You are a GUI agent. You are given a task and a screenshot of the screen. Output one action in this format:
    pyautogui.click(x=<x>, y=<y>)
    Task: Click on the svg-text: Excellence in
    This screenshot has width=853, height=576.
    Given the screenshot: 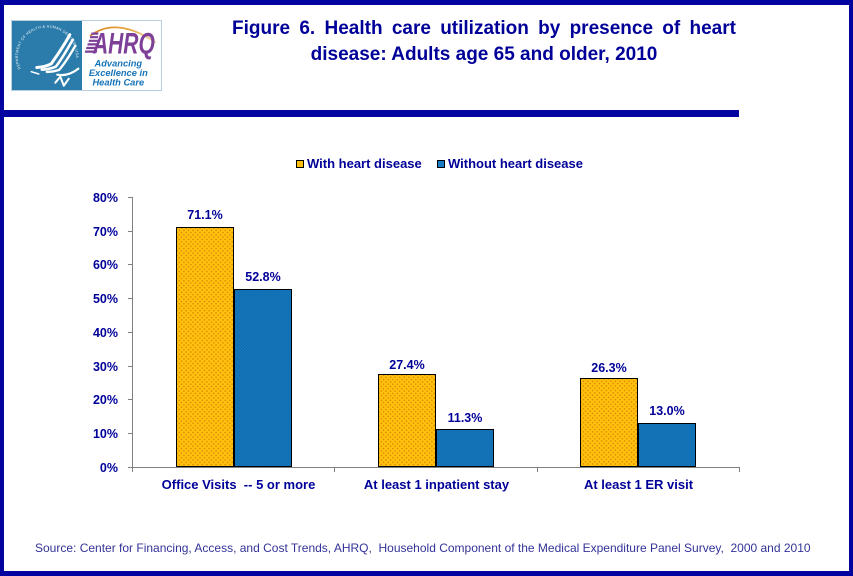 What is the action you would take?
    pyautogui.click(x=118, y=73)
    